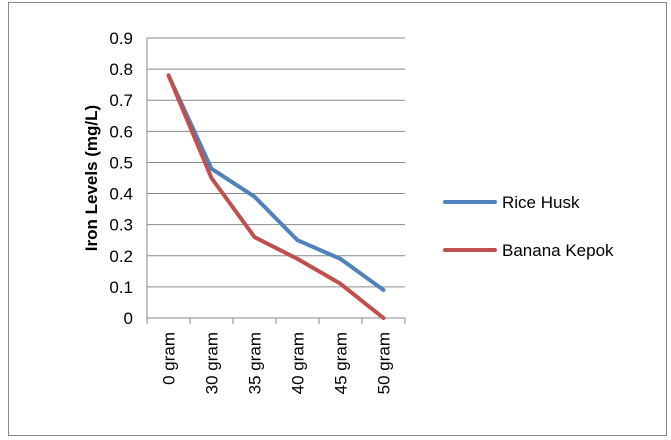 Image resolution: width=671 pixels, height=440 pixels. Describe the element at coordinates (121, 131) in the screenshot. I see `y-tick-label: 0.6` at that location.